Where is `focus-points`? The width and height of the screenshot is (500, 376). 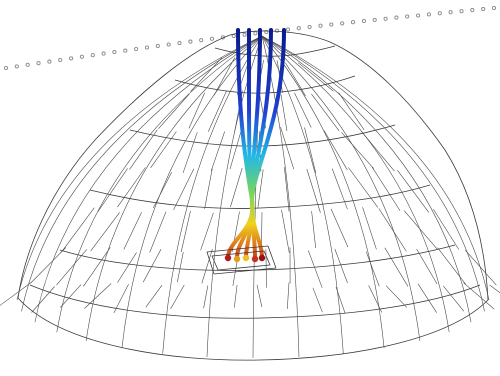 focus-points is located at coordinates (245, 258).